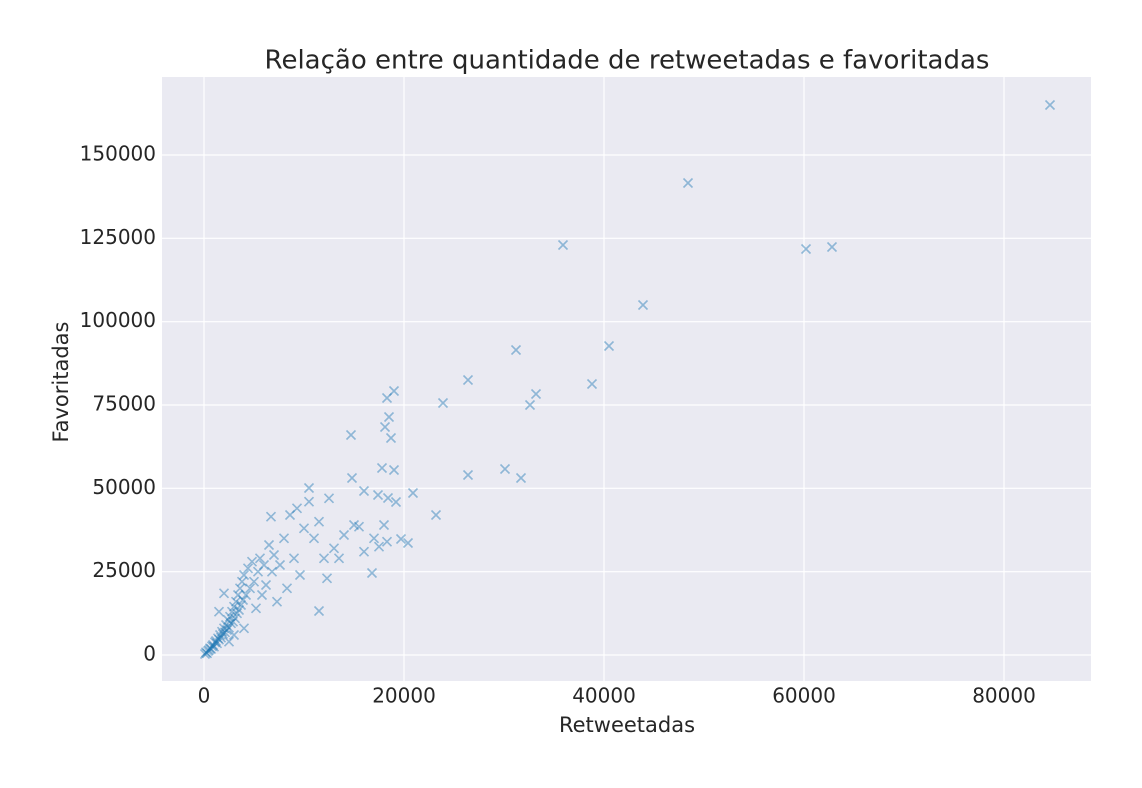  What do you see at coordinates (124, 487) in the screenshot?
I see `y-tick-label: 50000` at bounding box center [124, 487].